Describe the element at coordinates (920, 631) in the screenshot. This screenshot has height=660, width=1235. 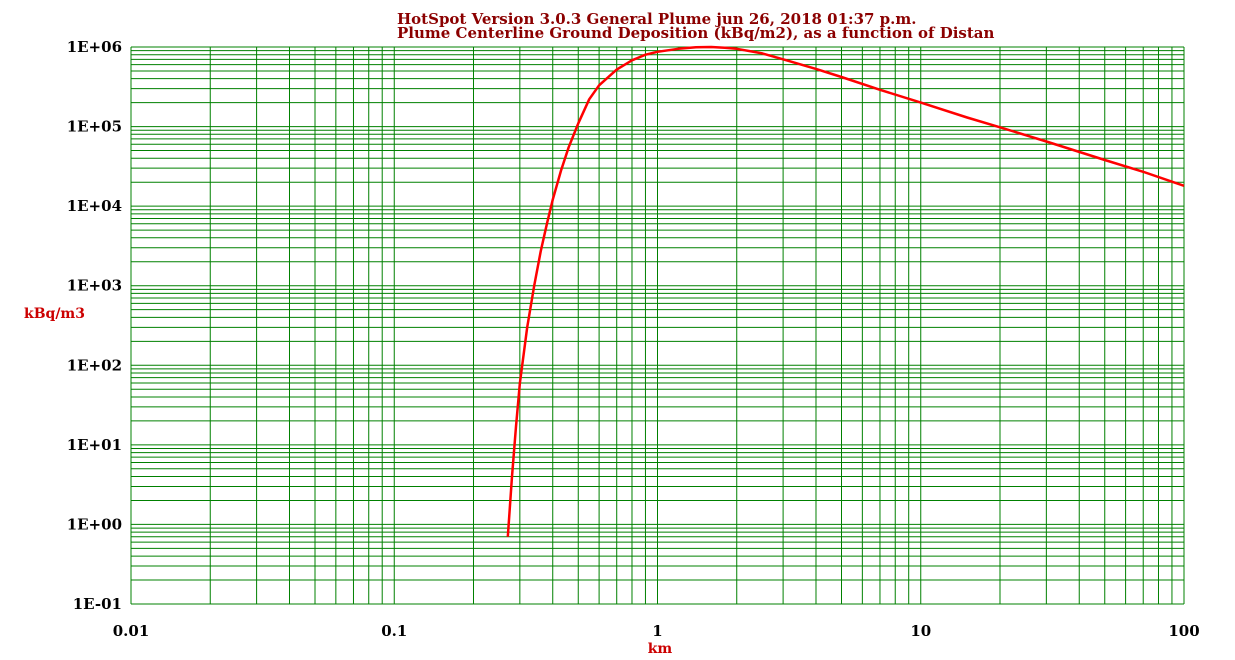
I see `x-tick-label: 10` at that location.